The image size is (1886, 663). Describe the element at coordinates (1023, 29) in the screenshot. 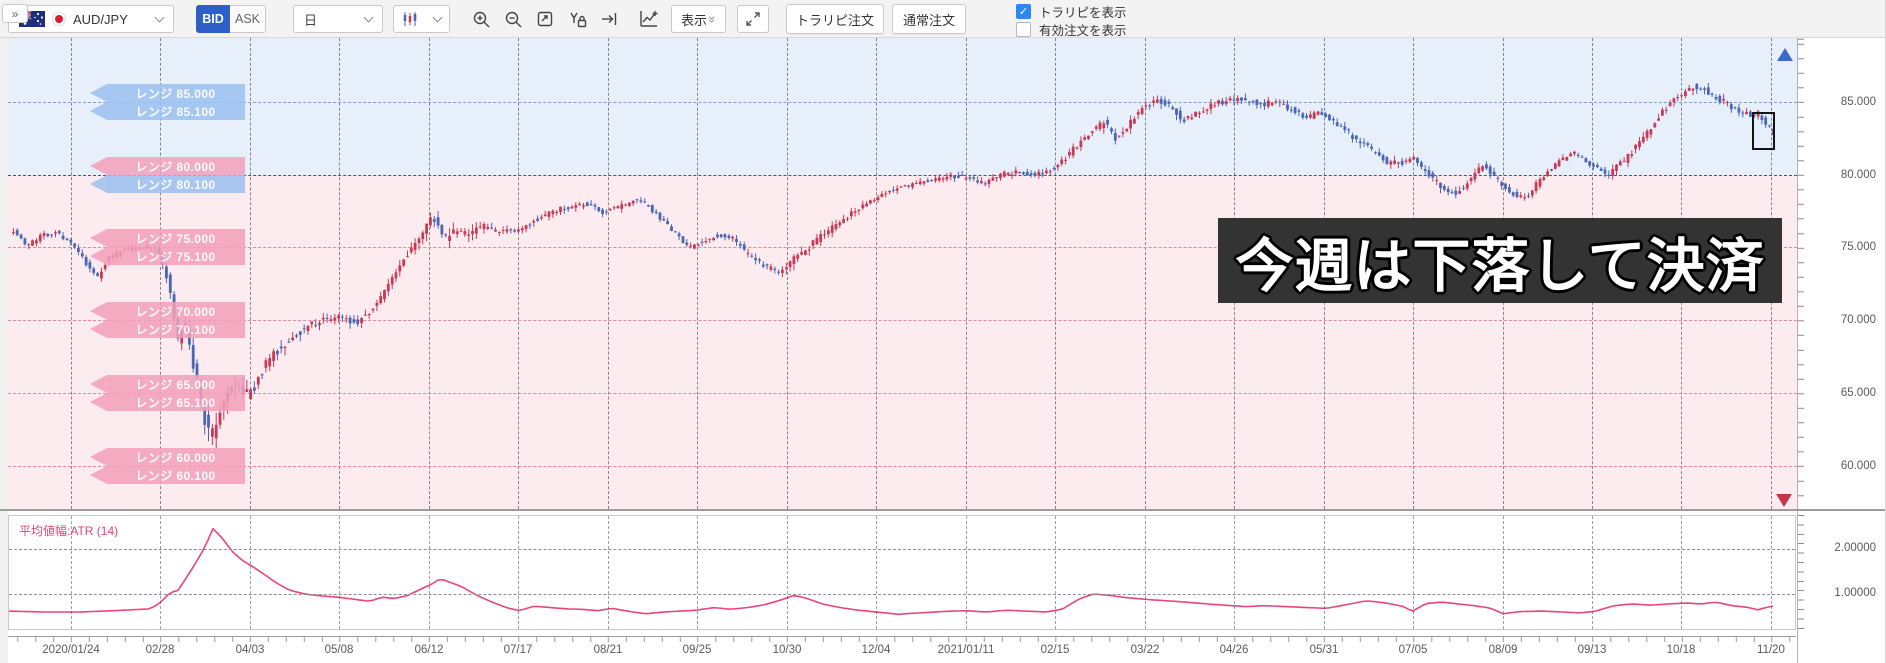

I see `show-active-orders-checkbox` at that location.